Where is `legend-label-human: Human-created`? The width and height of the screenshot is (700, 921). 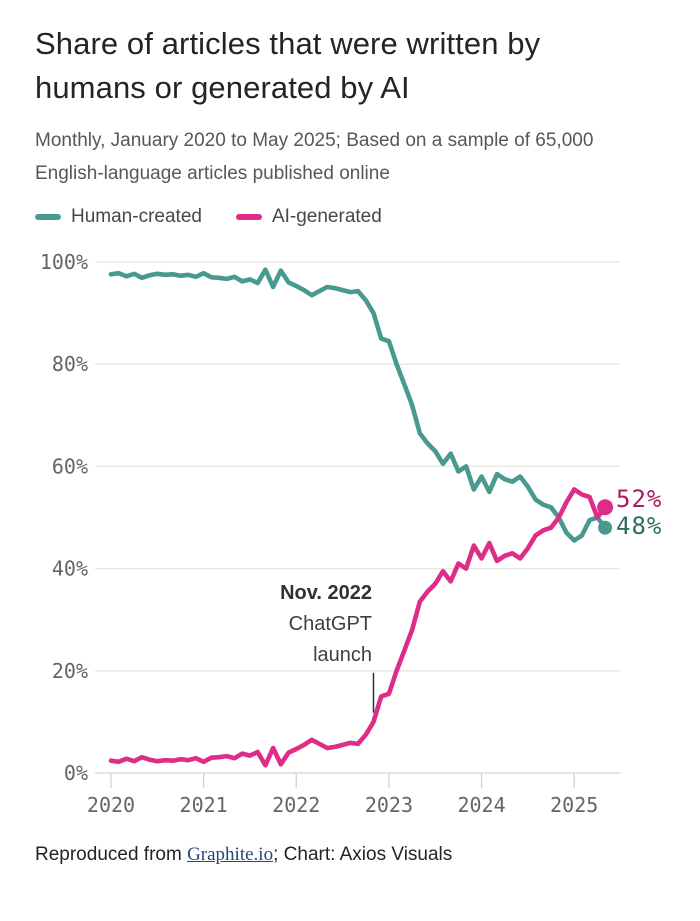 legend-label-human: Human-created is located at coordinates (136, 216).